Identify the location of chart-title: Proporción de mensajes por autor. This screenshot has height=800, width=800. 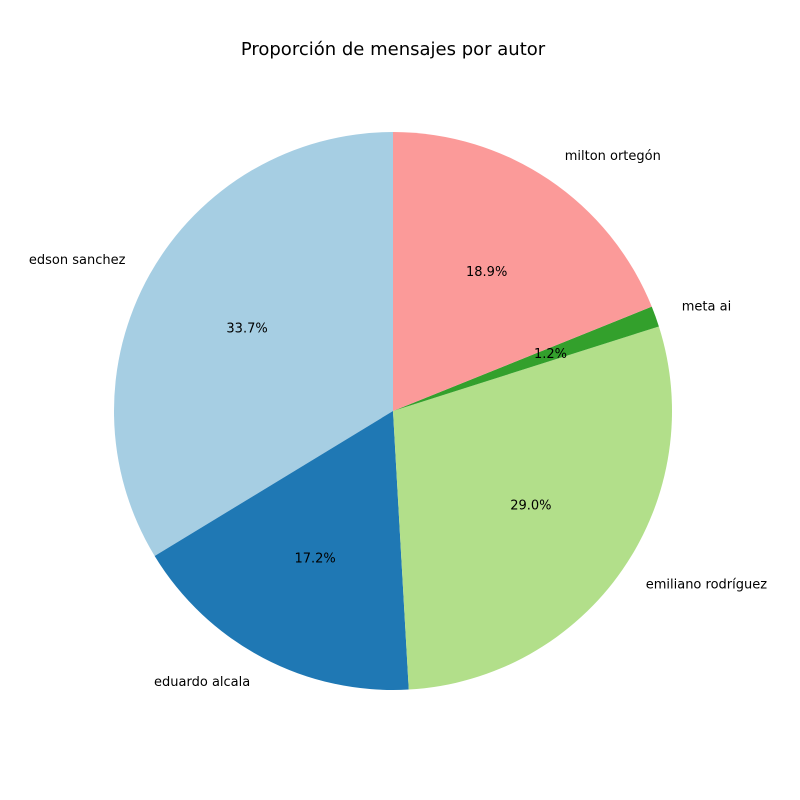
(393, 49).